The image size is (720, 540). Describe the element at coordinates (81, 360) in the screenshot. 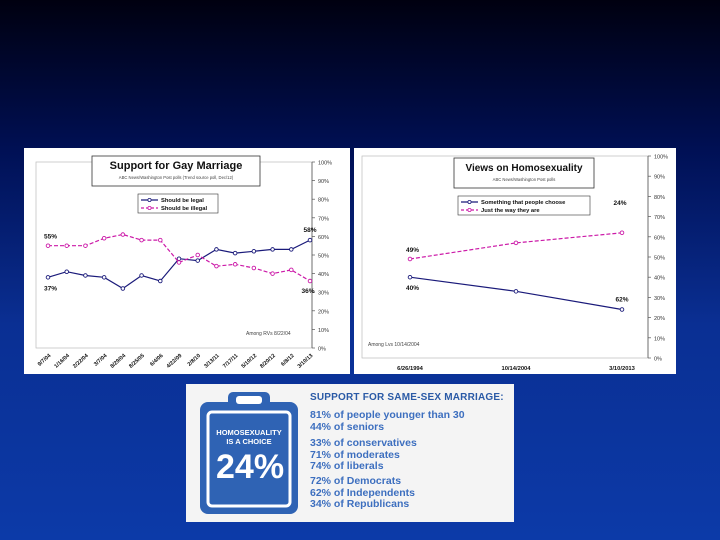

I see `x-tick-label: 2/22/04` at that location.